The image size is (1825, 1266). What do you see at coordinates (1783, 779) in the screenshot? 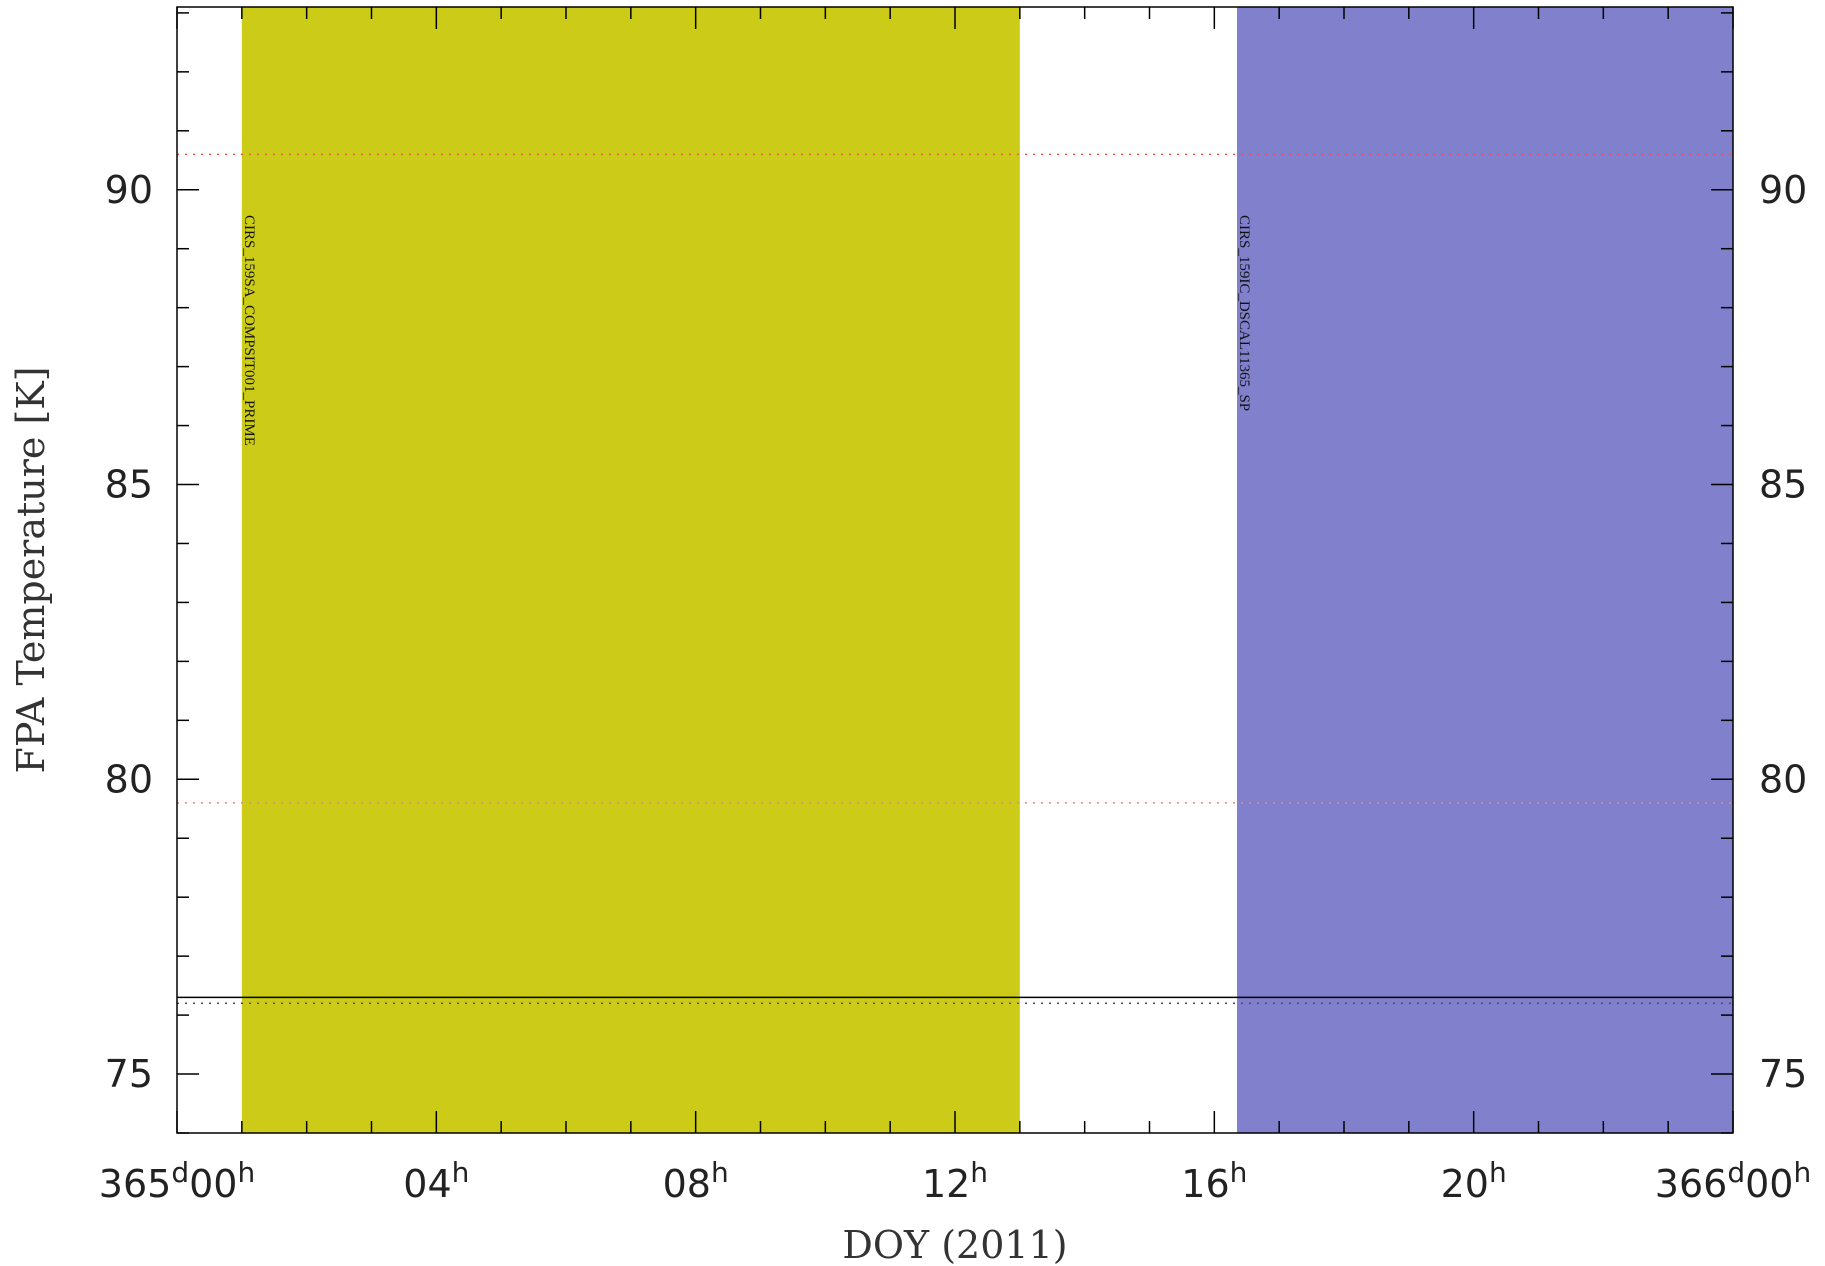
I see `y-tick-label-right: 80` at bounding box center [1783, 779].